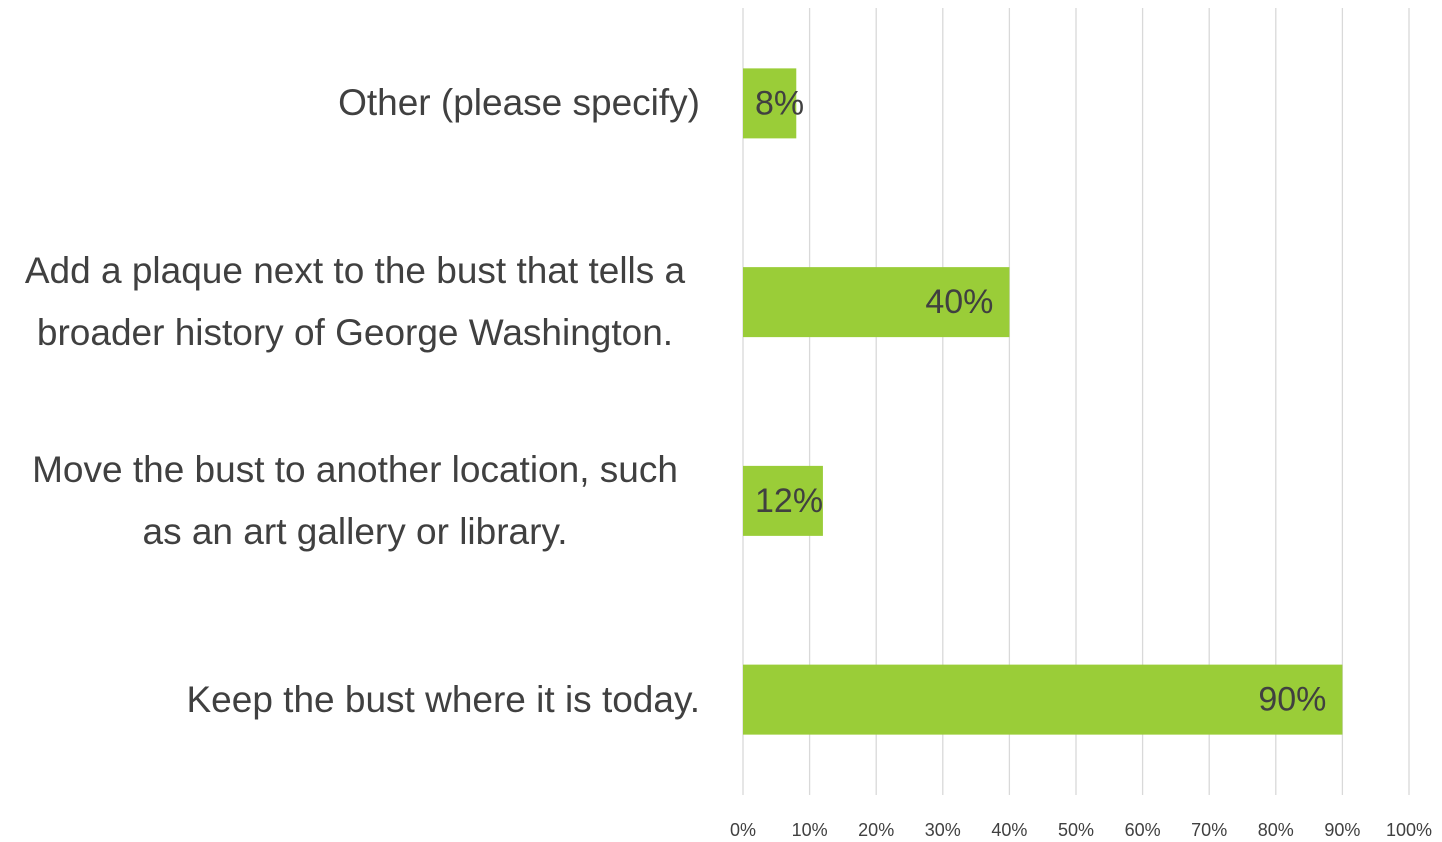  Describe the element at coordinates (876, 830) in the screenshot. I see `x-tick-label: 20%` at that location.